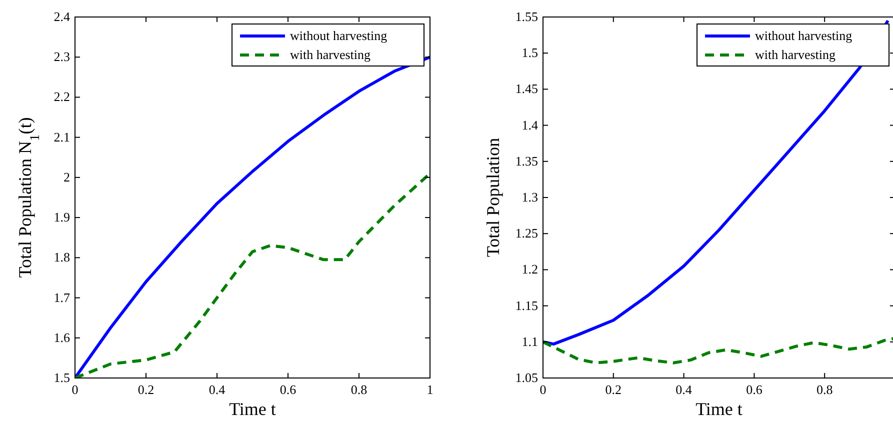  I want to click on y-tick-label: 1.9, so click(62, 217).